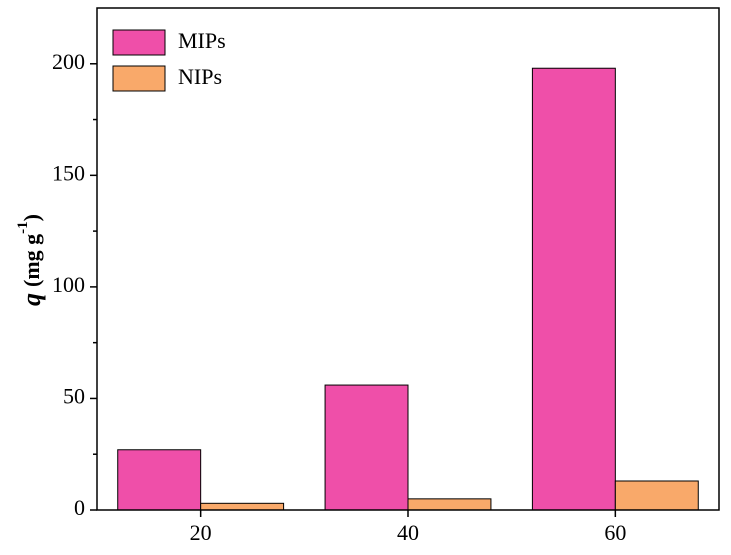 Image resolution: width=731 pixels, height=555 pixels. What do you see at coordinates (68, 284) in the screenshot?
I see `y-tick-label: 100` at bounding box center [68, 284].